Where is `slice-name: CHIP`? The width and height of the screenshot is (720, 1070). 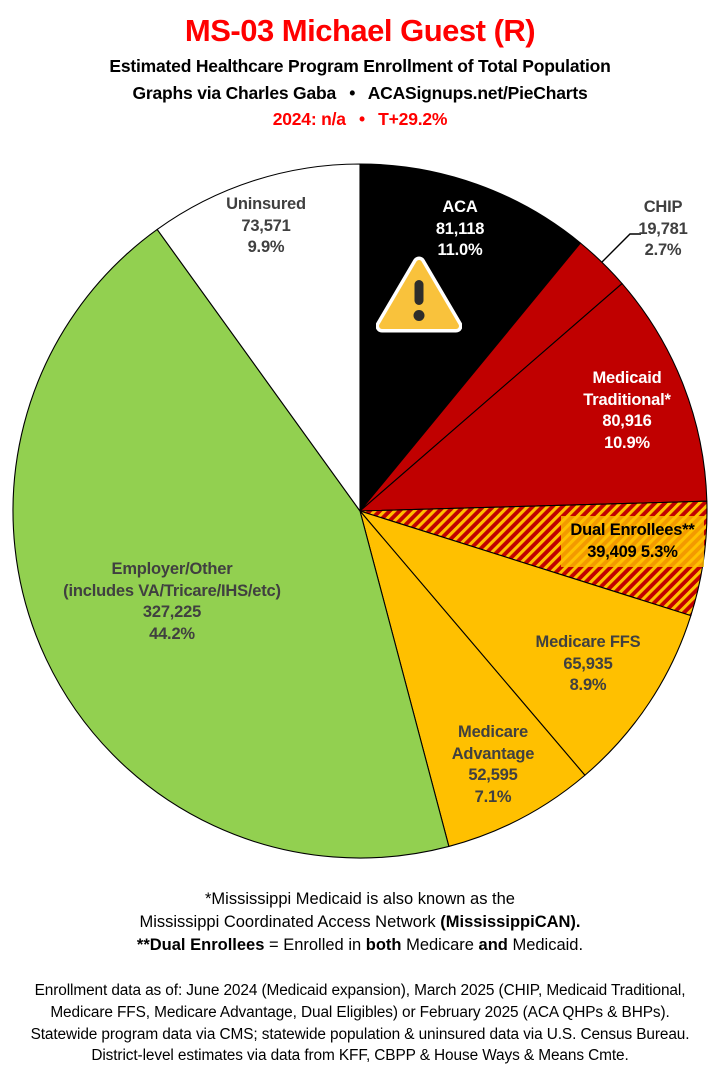 slice-name: CHIP is located at coordinates (663, 207).